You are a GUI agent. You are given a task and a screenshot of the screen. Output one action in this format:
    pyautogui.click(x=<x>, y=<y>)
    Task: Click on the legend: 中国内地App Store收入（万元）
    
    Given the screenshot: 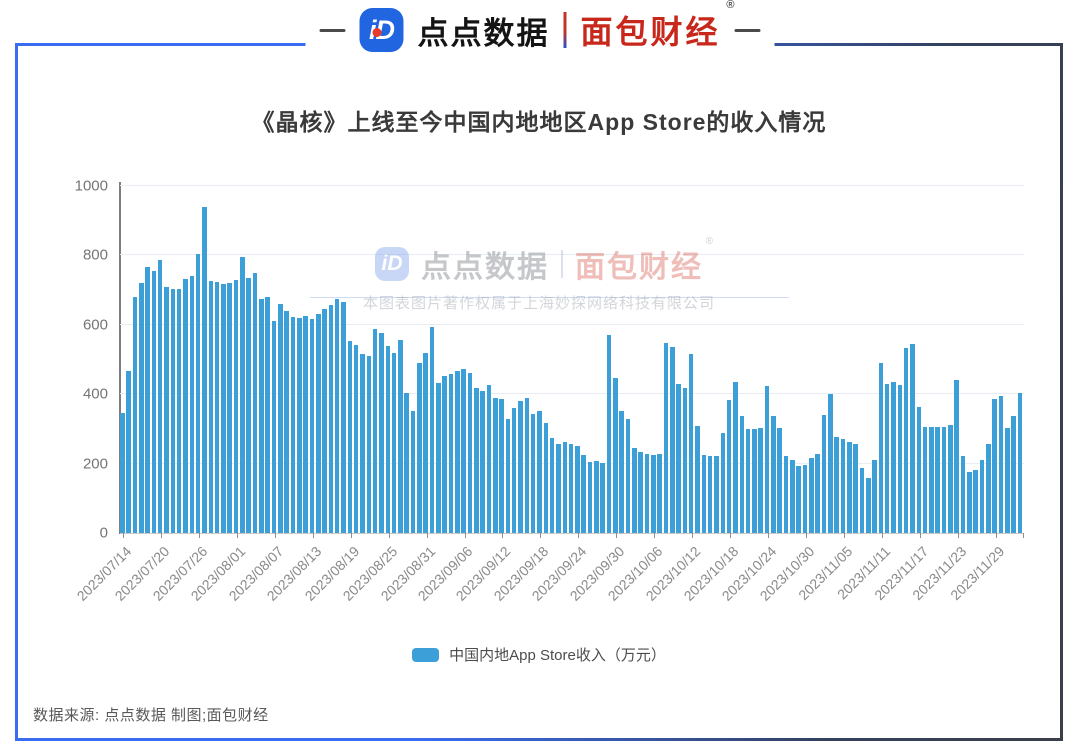 What is the action you would take?
    pyautogui.click(x=539, y=654)
    